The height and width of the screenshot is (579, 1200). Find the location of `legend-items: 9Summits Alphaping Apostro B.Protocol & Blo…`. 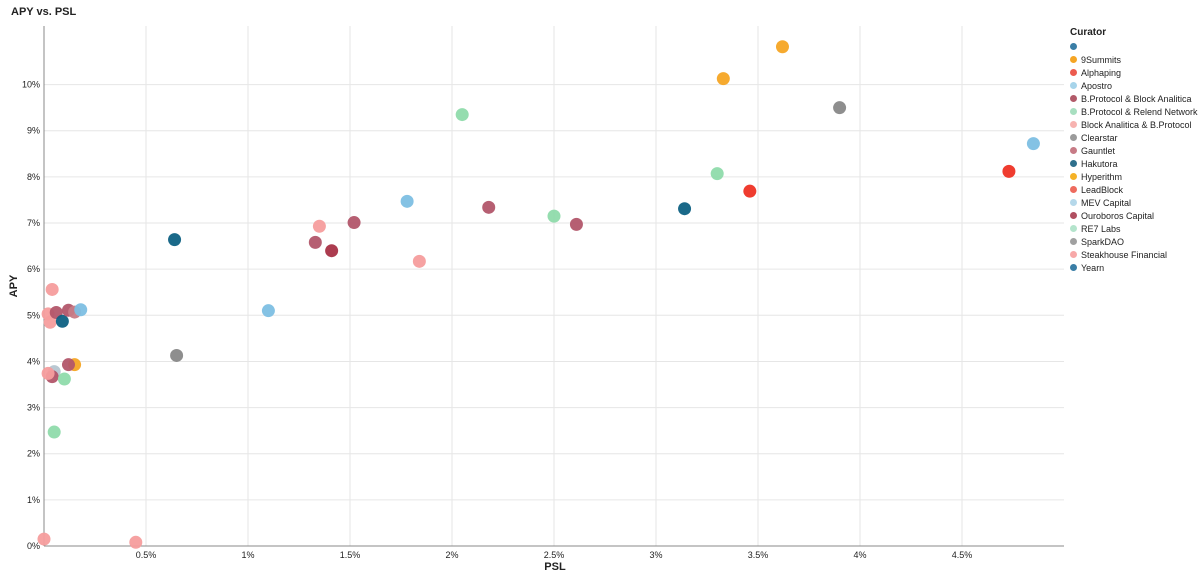

legend-items: 9Summits Alphaping Apostro B.Protocol & Blo… is located at coordinates (1134, 157).